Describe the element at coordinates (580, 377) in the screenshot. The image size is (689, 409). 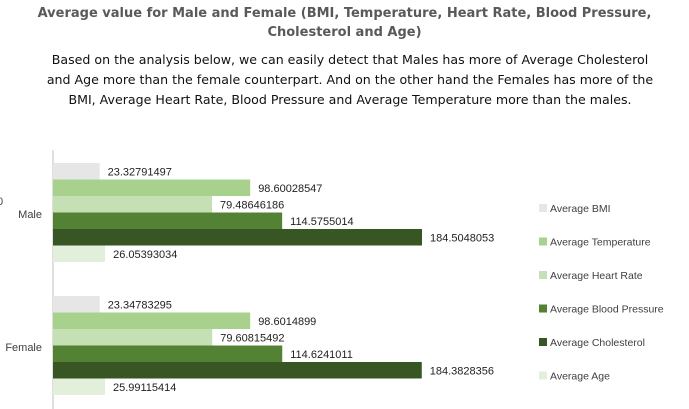
I see `legend-entry: Average Age` at that location.